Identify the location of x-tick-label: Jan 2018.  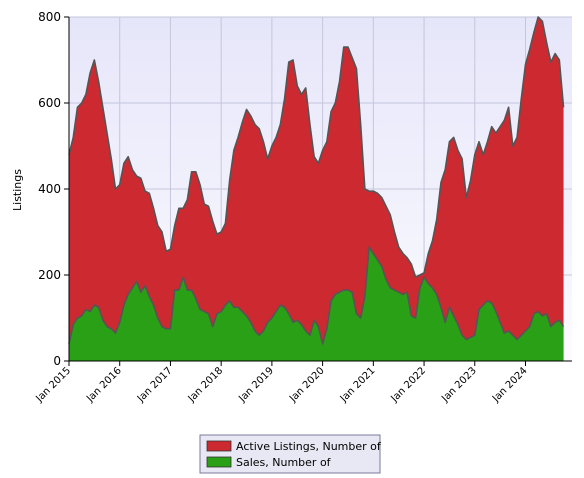
(206, 385).